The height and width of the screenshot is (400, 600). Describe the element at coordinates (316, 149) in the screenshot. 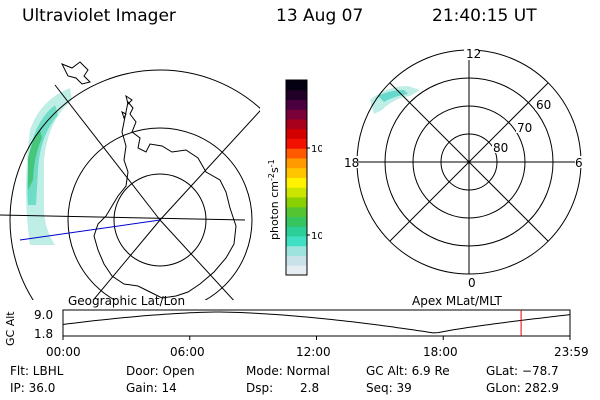

I see `colorbar-tick-100: 100` at that location.